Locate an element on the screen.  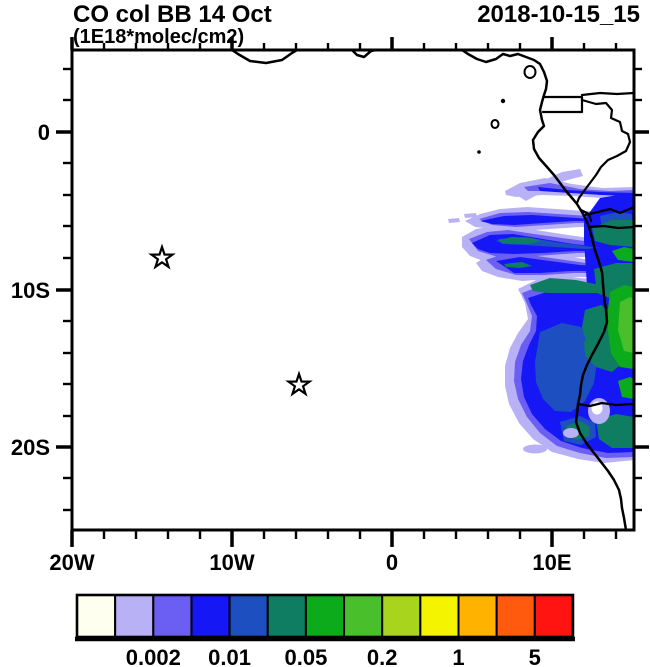
colorbar-label: 0.05 is located at coordinates (305, 656).